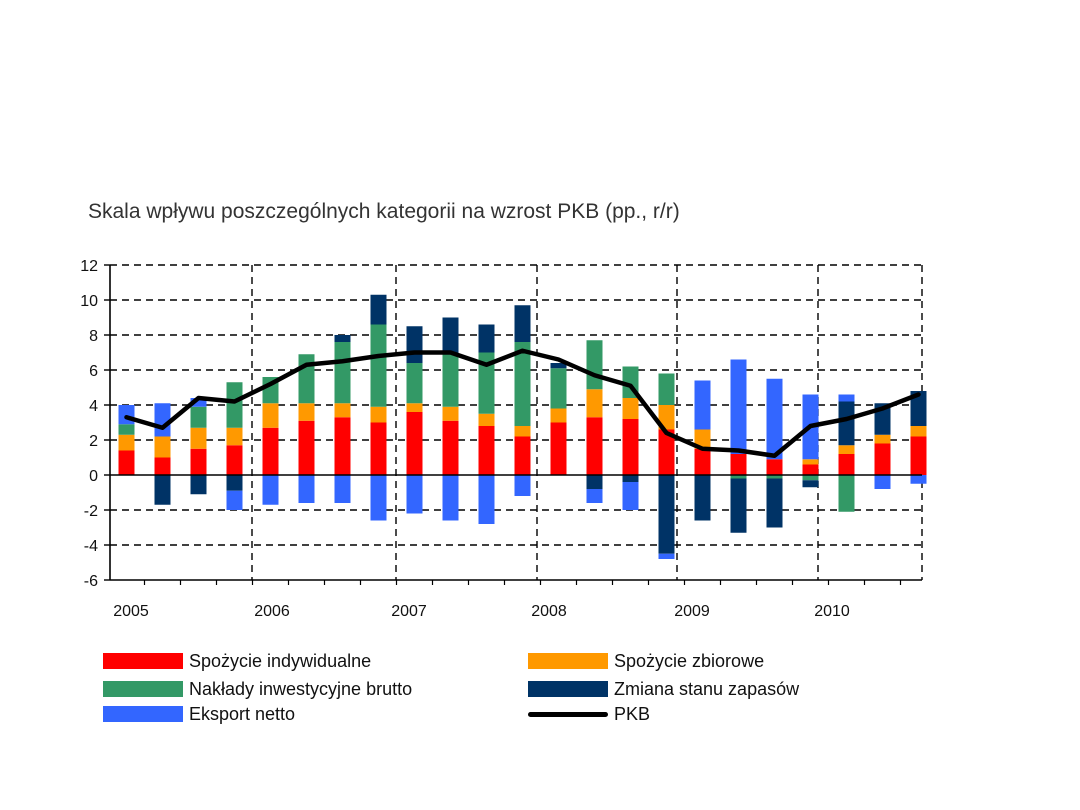  What do you see at coordinates (409, 611) in the screenshot?
I see `x-tick-label-2007: 2007` at bounding box center [409, 611].